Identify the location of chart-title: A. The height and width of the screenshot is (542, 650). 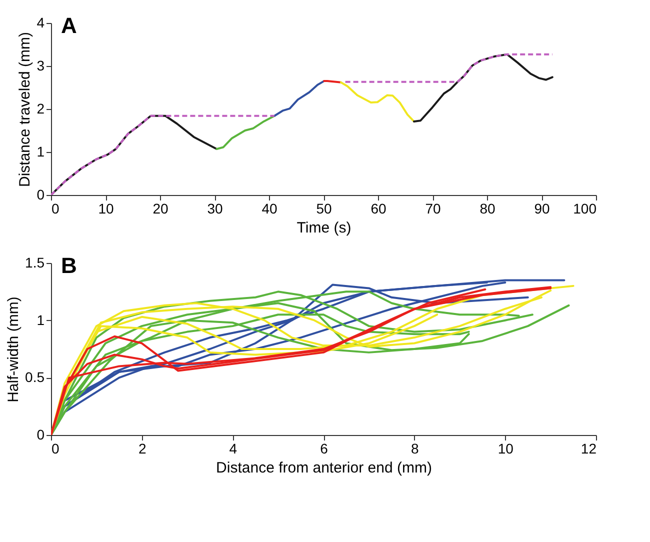
(69, 25).